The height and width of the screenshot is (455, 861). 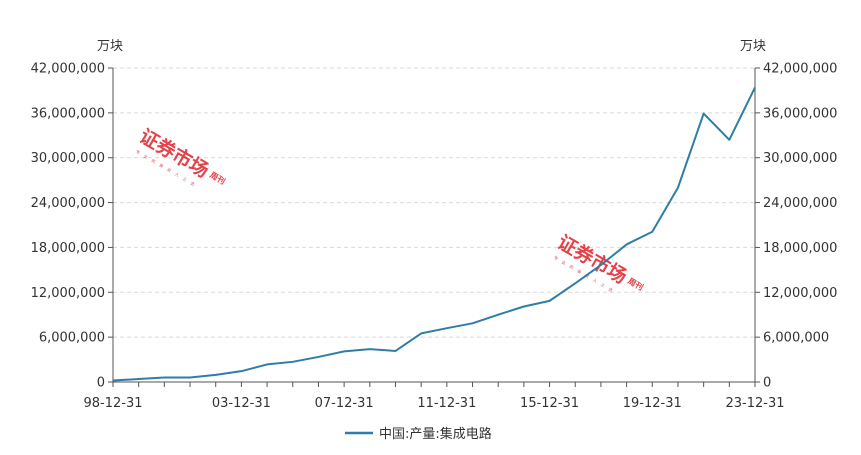 I want to click on y-tick-label-right: 30,000,000, so click(x=800, y=158).